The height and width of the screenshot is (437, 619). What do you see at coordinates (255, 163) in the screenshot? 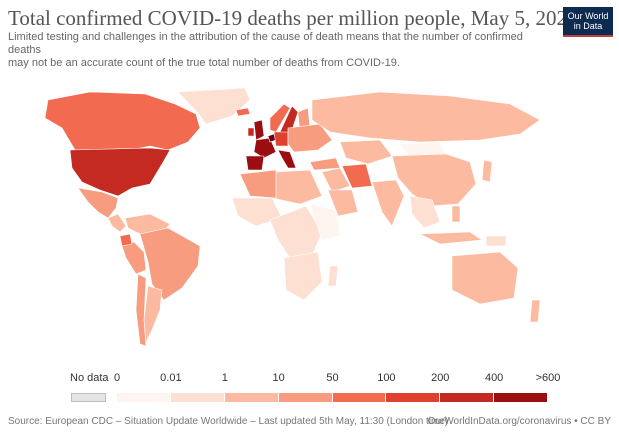
I see `region-spain` at bounding box center [255, 163].